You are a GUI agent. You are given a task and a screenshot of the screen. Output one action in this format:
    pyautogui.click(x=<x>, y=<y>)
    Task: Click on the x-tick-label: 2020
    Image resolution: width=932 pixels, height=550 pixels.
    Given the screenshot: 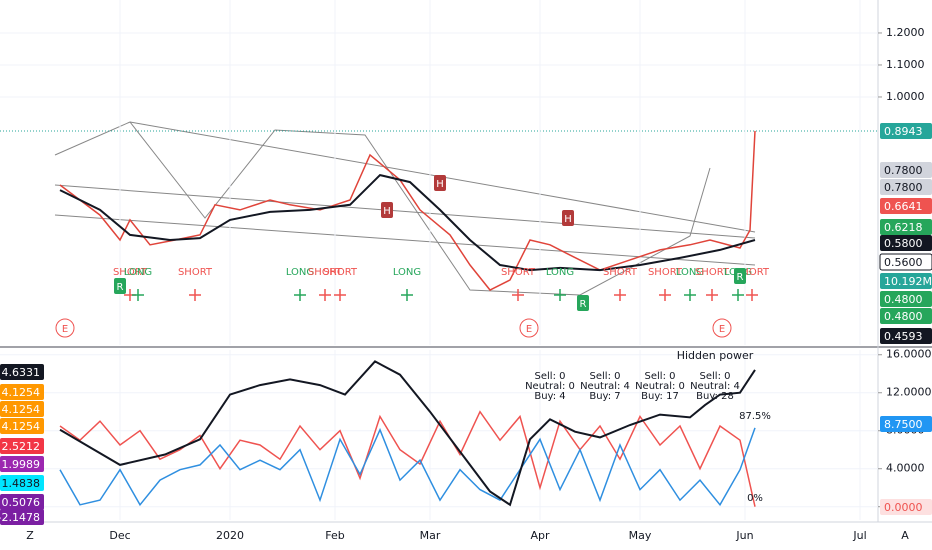 What is the action you would take?
    pyautogui.click(x=230, y=535)
    